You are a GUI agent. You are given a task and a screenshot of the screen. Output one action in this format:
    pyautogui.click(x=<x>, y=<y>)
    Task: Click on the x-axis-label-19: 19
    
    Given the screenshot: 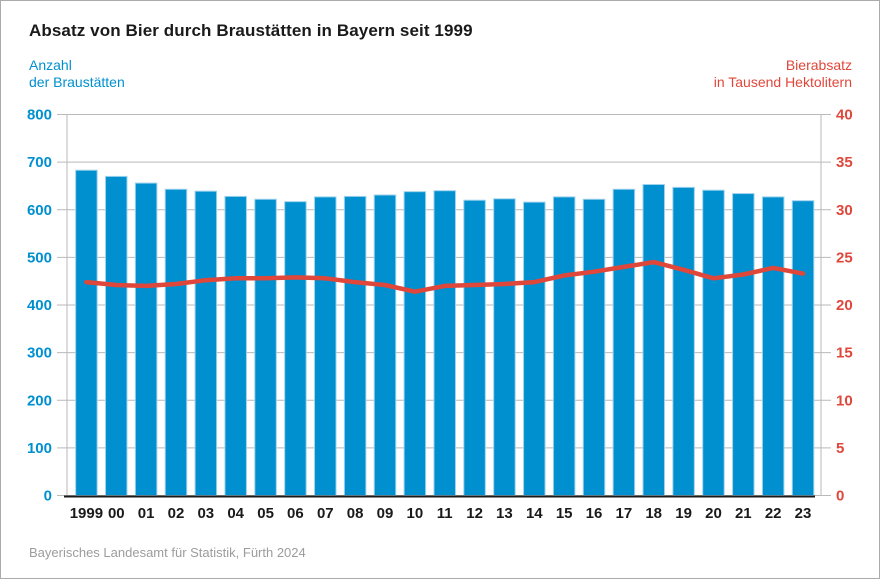 What is the action you would take?
    pyautogui.click(x=683, y=513)
    